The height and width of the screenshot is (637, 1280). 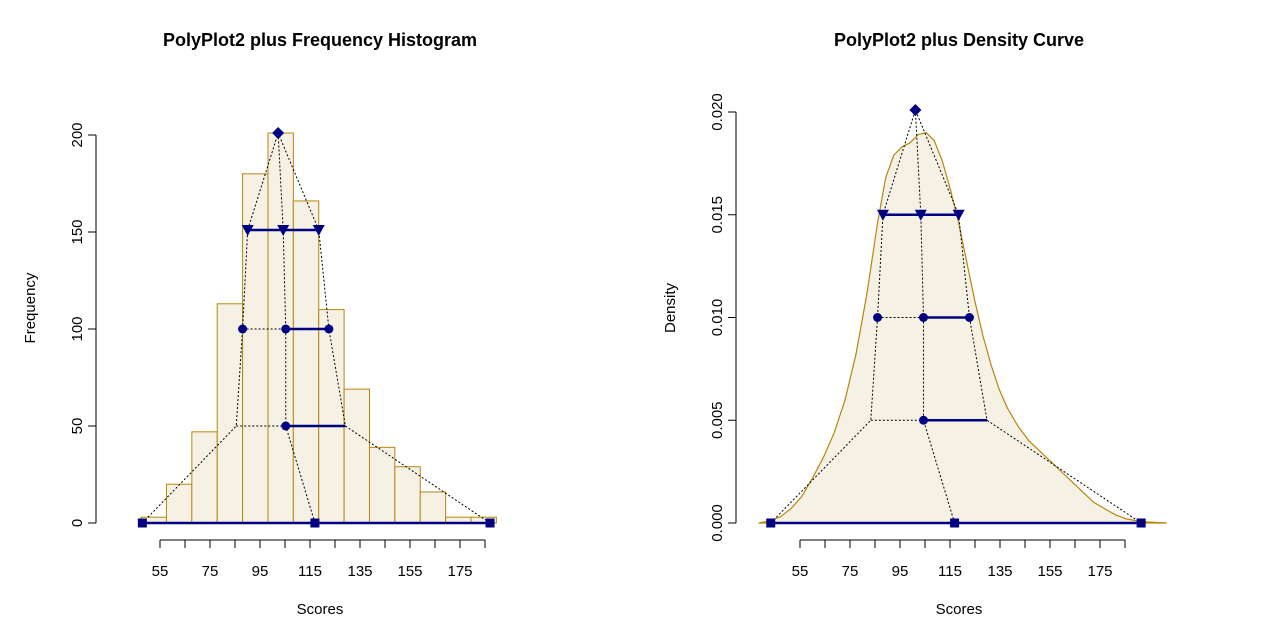 I want to click on density-peak-diamond-marker, so click(x=915, y=109).